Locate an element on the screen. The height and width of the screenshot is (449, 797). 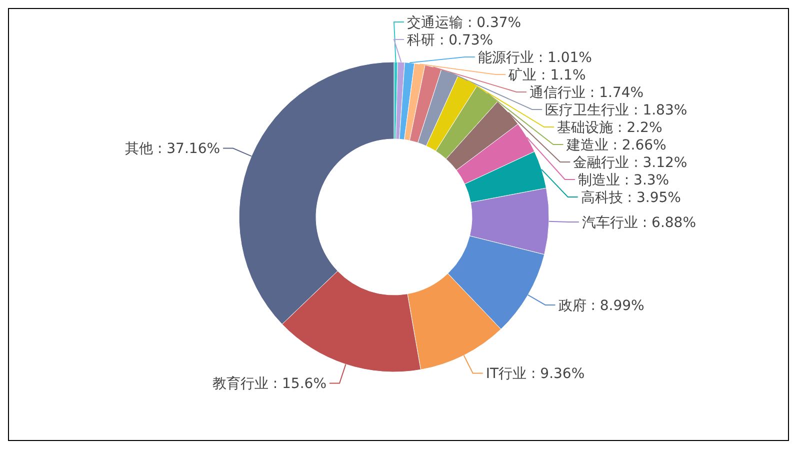
slice-label: 制造业 : 3.3% is located at coordinates (624, 180).